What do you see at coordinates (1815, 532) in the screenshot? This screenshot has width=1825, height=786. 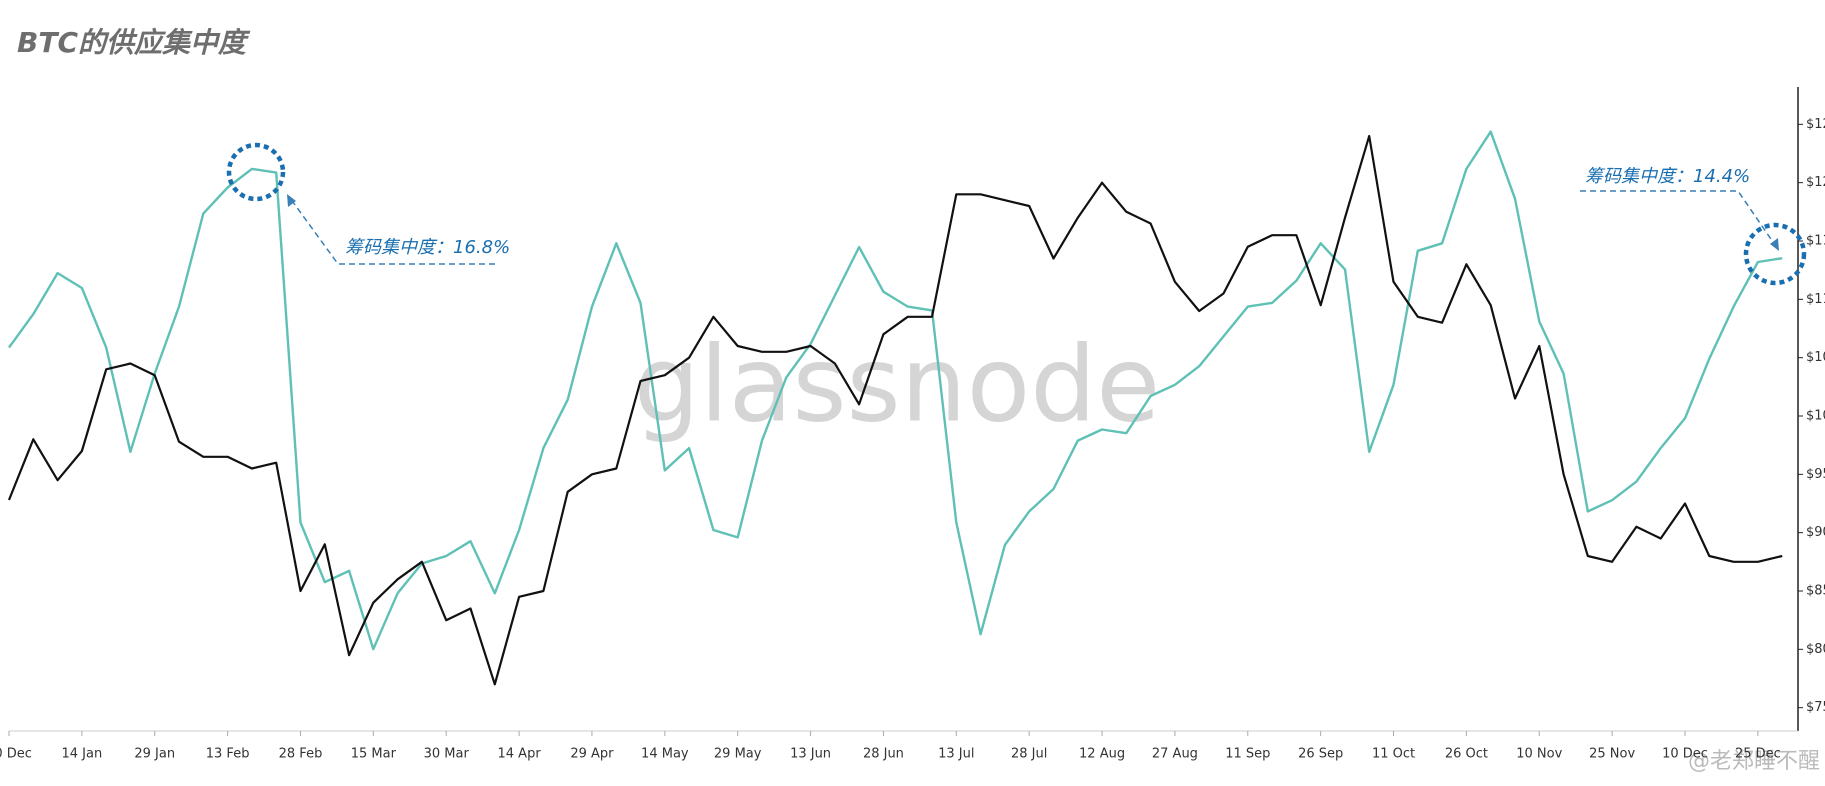 I see `y-tick-label: $90K` at bounding box center [1815, 532].